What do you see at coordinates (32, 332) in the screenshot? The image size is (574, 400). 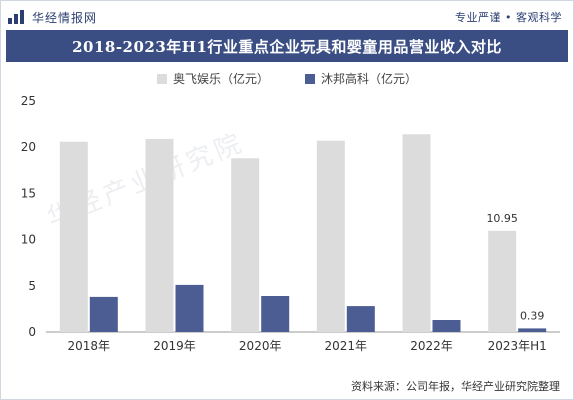 I see `y-tick-label: 0` at bounding box center [32, 332].